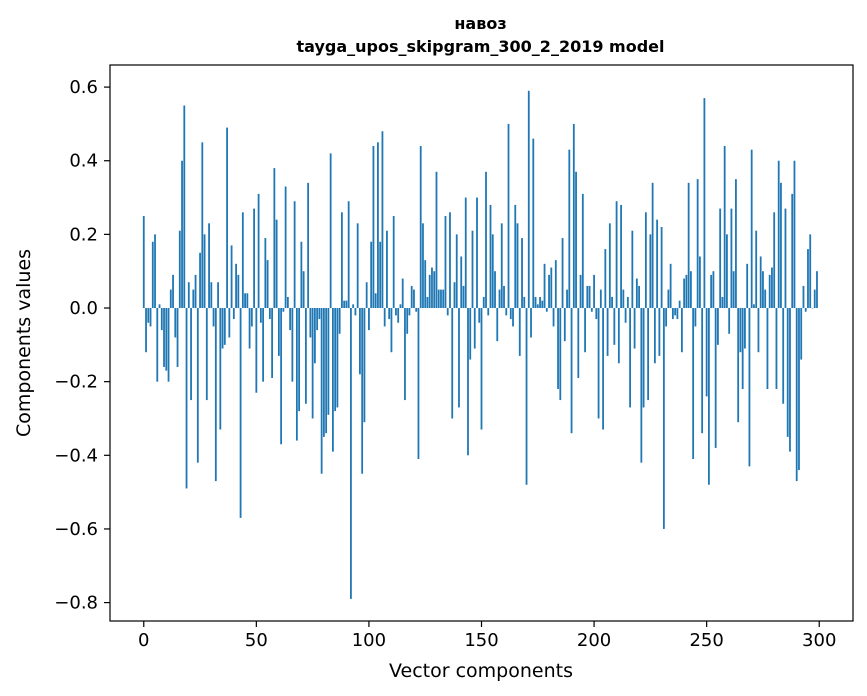 The height and width of the screenshot is (696, 867). I want to click on y-axis-ticks: −0.8 −0.6 −0.4 −0.2 0.0 0.2 0.4 0.6, so click(82, 345).